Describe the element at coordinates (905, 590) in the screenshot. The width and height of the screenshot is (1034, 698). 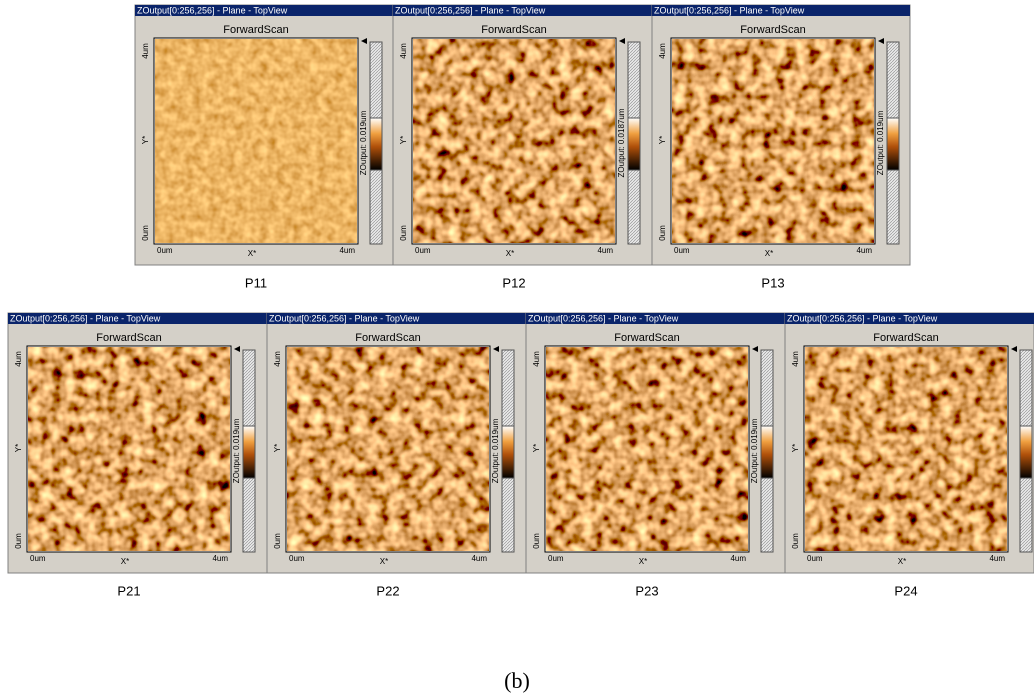
I see `panel-caption: P24` at that location.